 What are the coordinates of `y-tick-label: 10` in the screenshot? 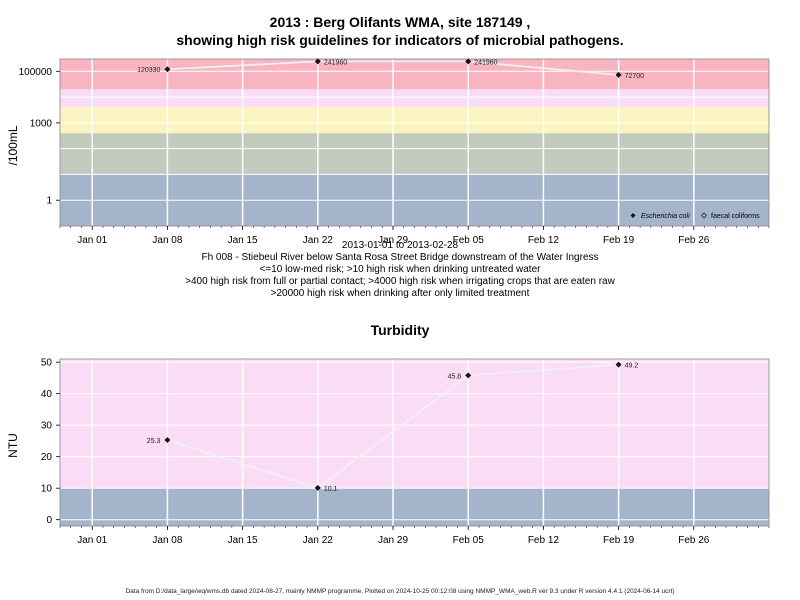 It's located at (47, 489).